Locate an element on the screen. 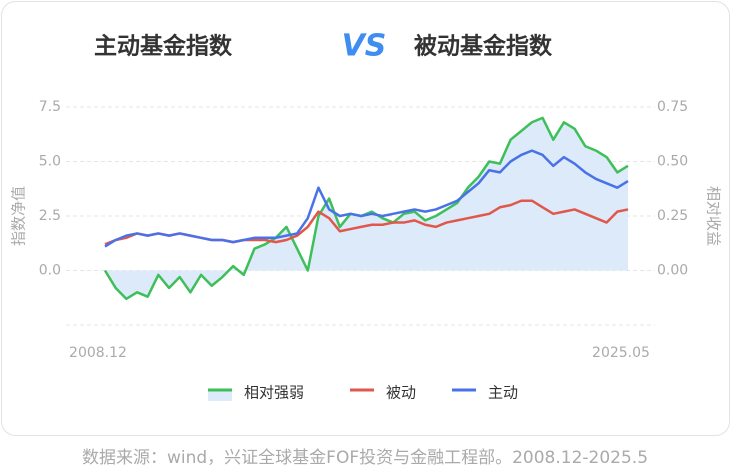 The width and height of the screenshot is (731, 473). y-tick-label: 2.5 is located at coordinates (50, 216).